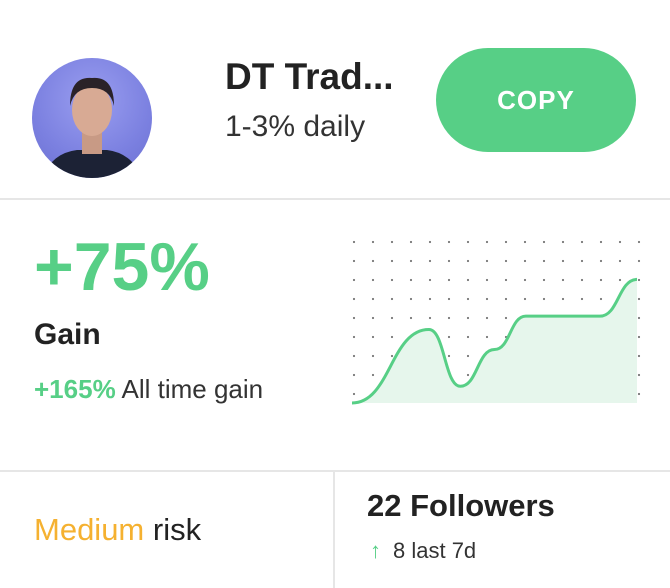 Image resolution: width=670 pixels, height=588 pixels. I want to click on gain-chart, so click(496, 322).